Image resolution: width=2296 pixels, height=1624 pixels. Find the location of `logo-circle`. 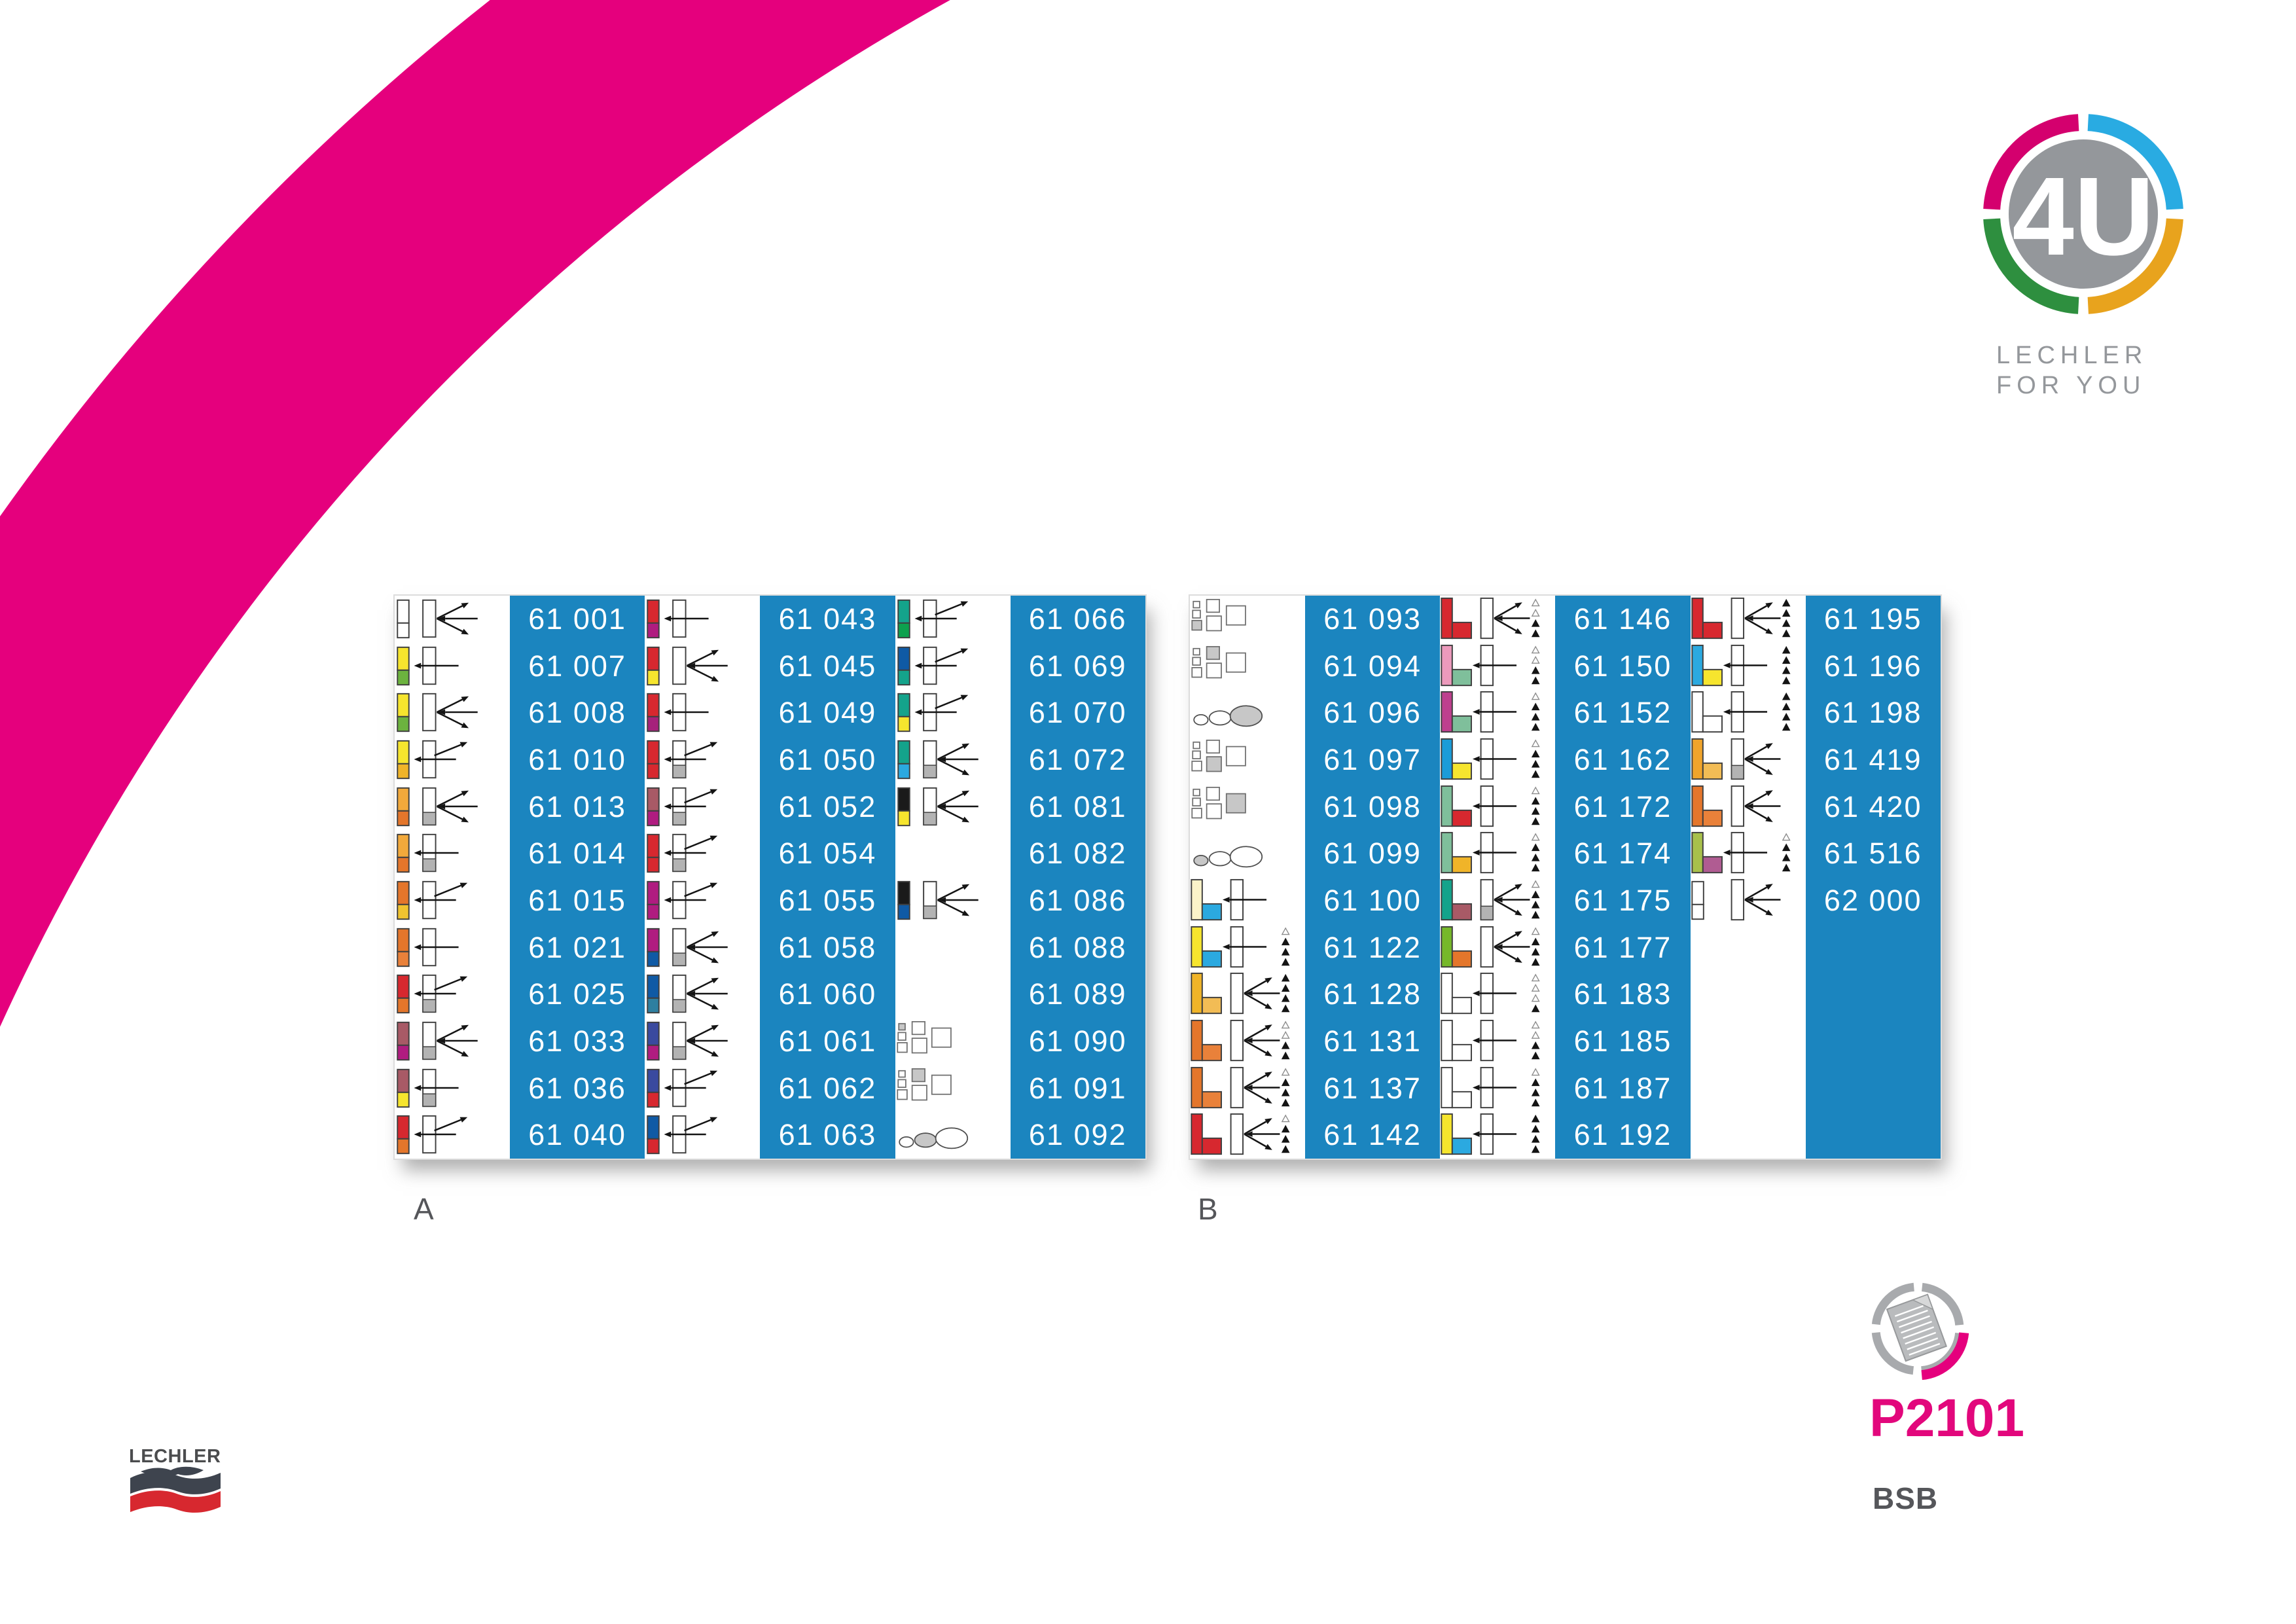

logo-circle is located at coordinates (2083, 214).